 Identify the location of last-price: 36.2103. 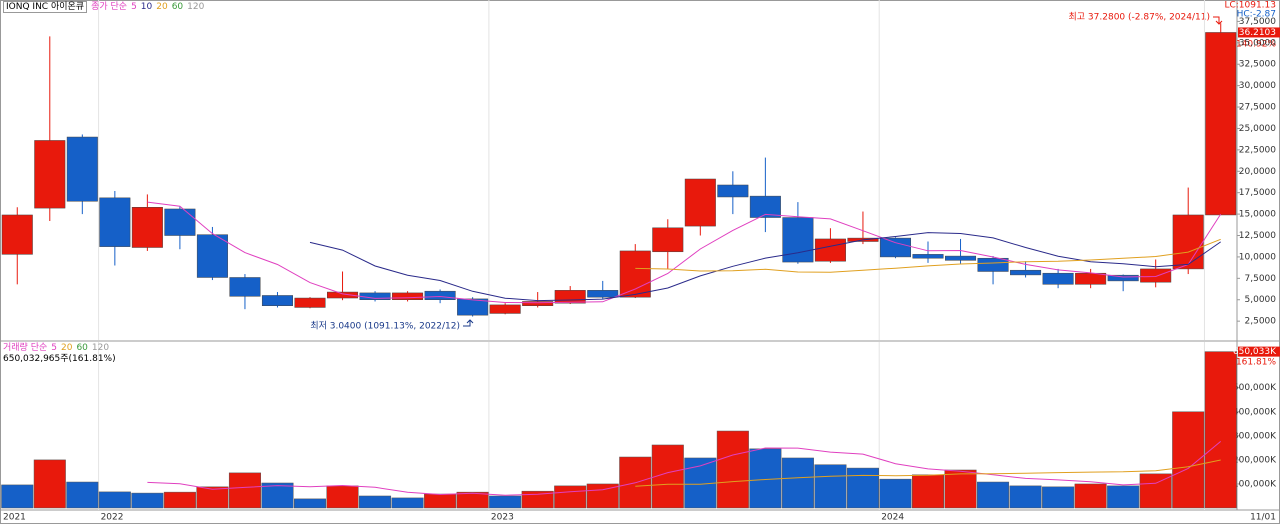
(1257, 33).